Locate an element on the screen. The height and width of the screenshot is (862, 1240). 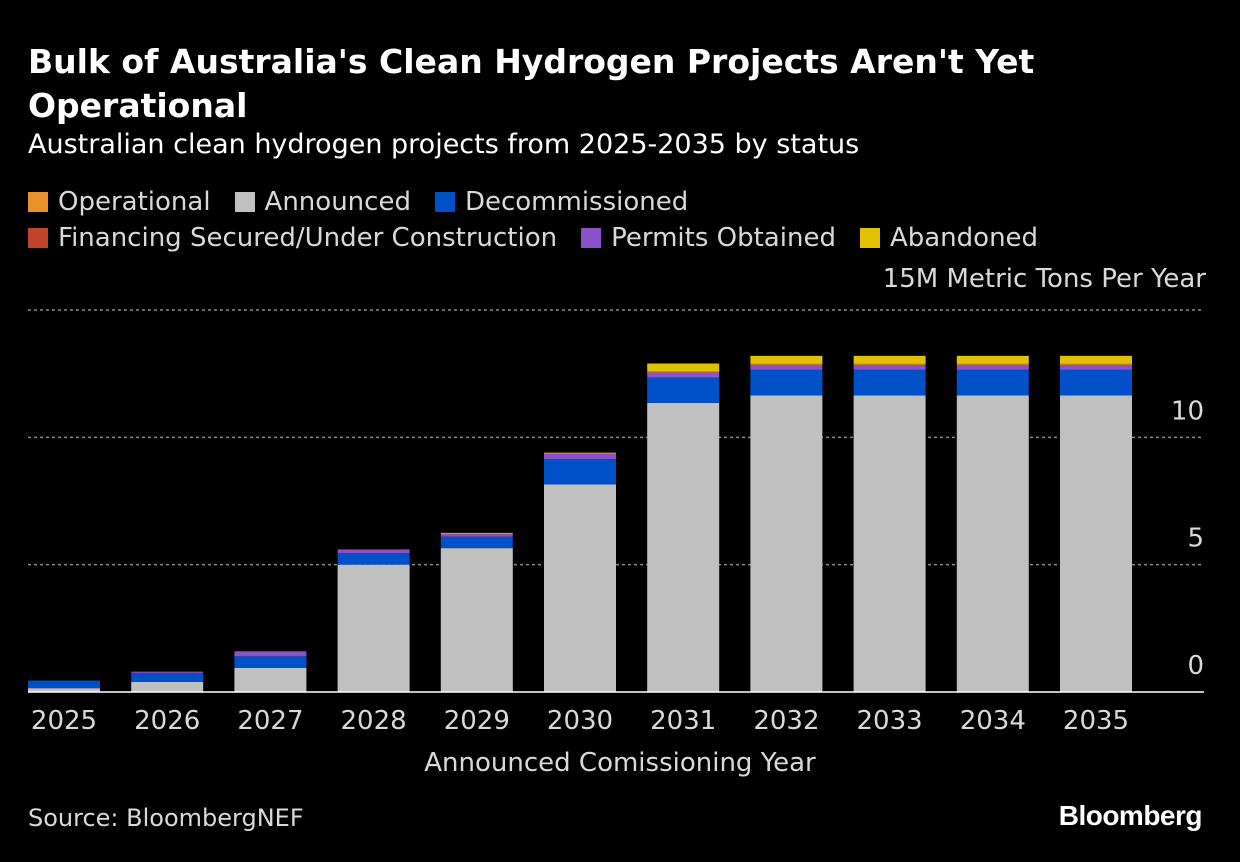
x-tick-label: 2032 is located at coordinates (786, 721).